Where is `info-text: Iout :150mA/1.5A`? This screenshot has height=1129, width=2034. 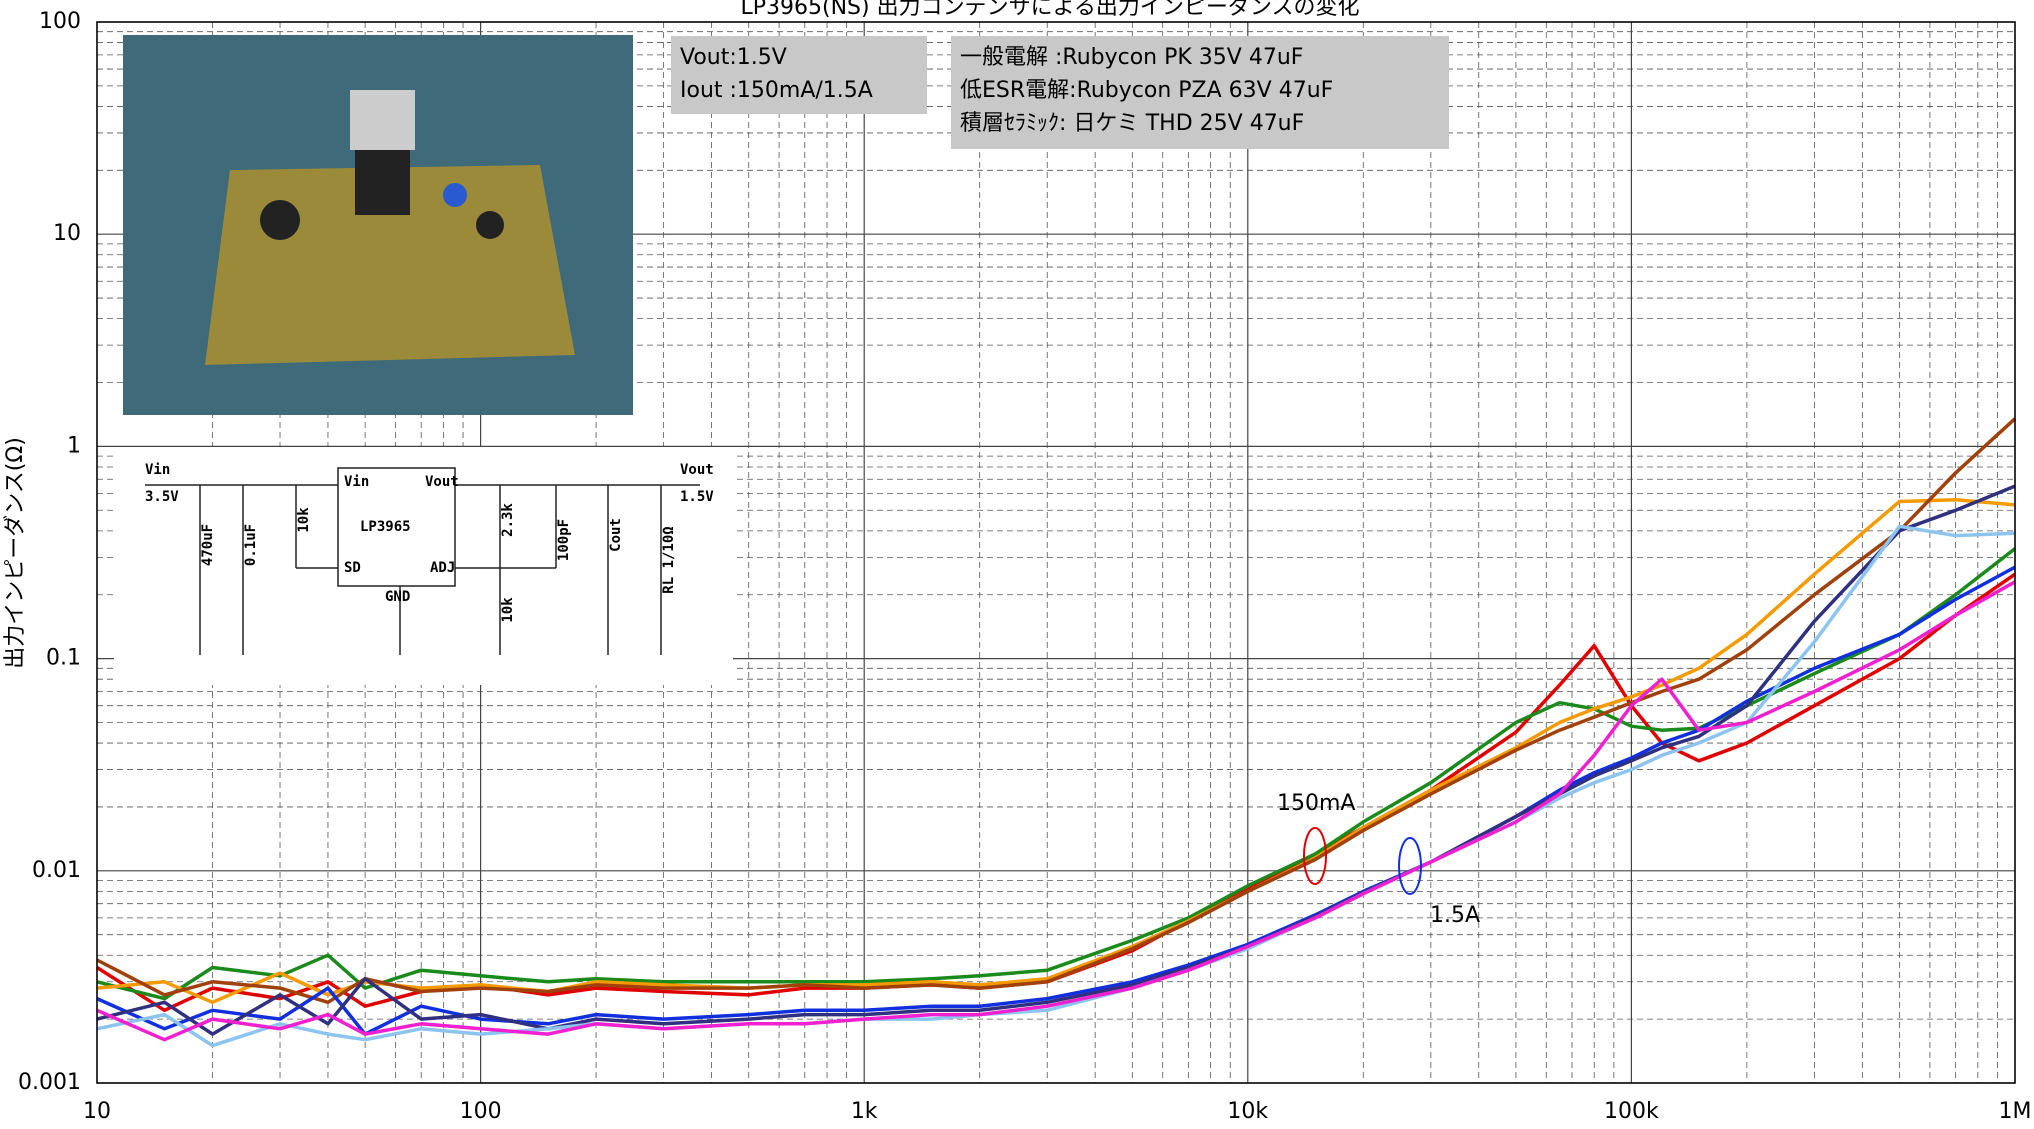
info-text: Iout :150mA/1.5A is located at coordinates (776, 90).